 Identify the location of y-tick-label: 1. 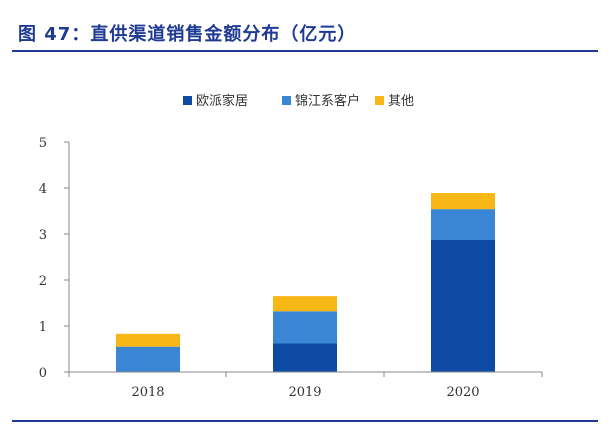
(43, 327).